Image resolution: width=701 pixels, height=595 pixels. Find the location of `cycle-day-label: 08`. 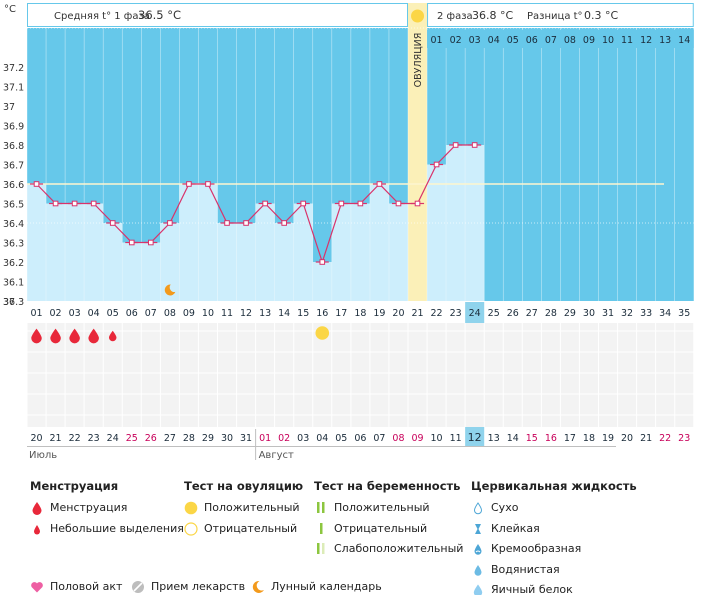

cycle-day-label: 08 is located at coordinates (170, 313).